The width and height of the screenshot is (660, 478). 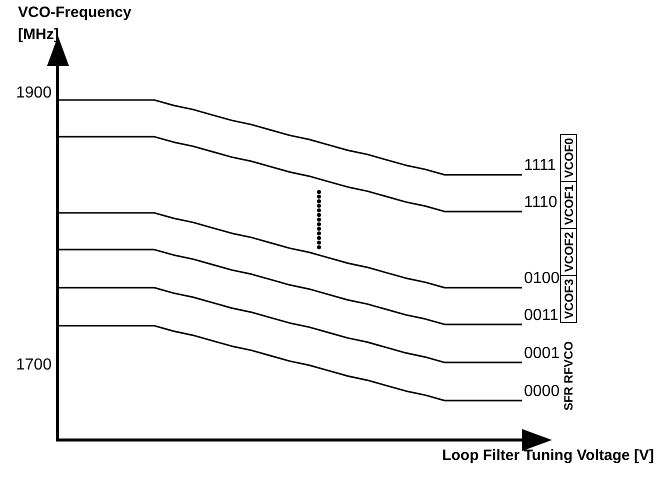 What do you see at coordinates (75, 24) in the screenshot?
I see `y-axis-title: VCO-Frequency [MHz]` at bounding box center [75, 24].